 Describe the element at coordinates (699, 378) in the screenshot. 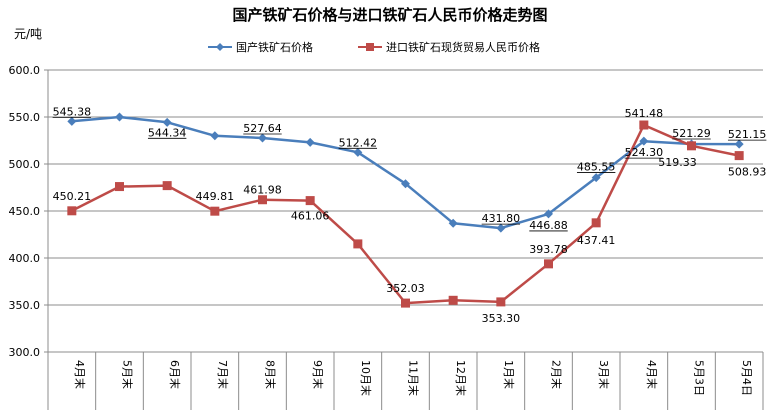

I see `x-tick-label: 5月3日` at that location.